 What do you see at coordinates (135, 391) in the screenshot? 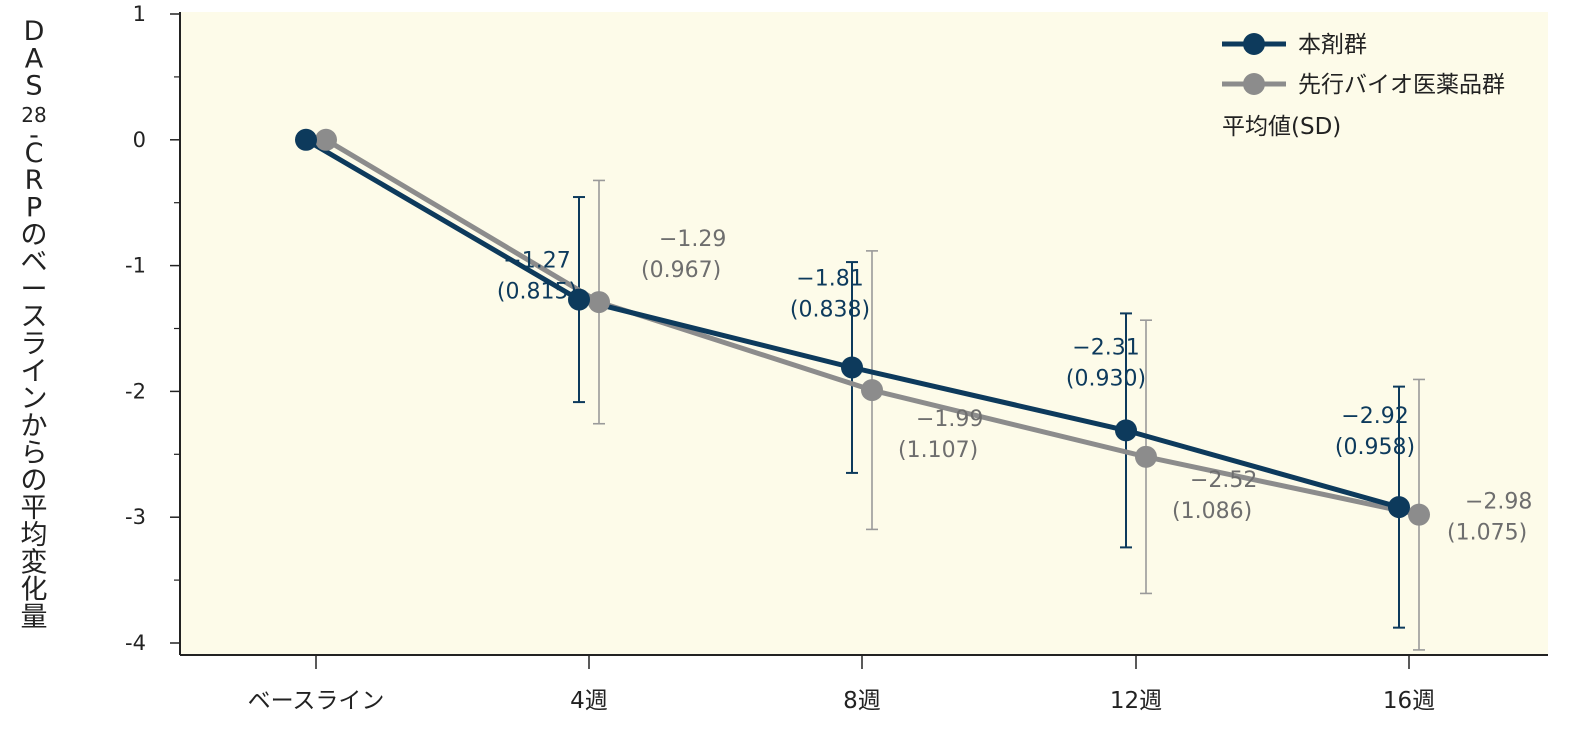
I see `y-tick-label: -2` at bounding box center [135, 391].